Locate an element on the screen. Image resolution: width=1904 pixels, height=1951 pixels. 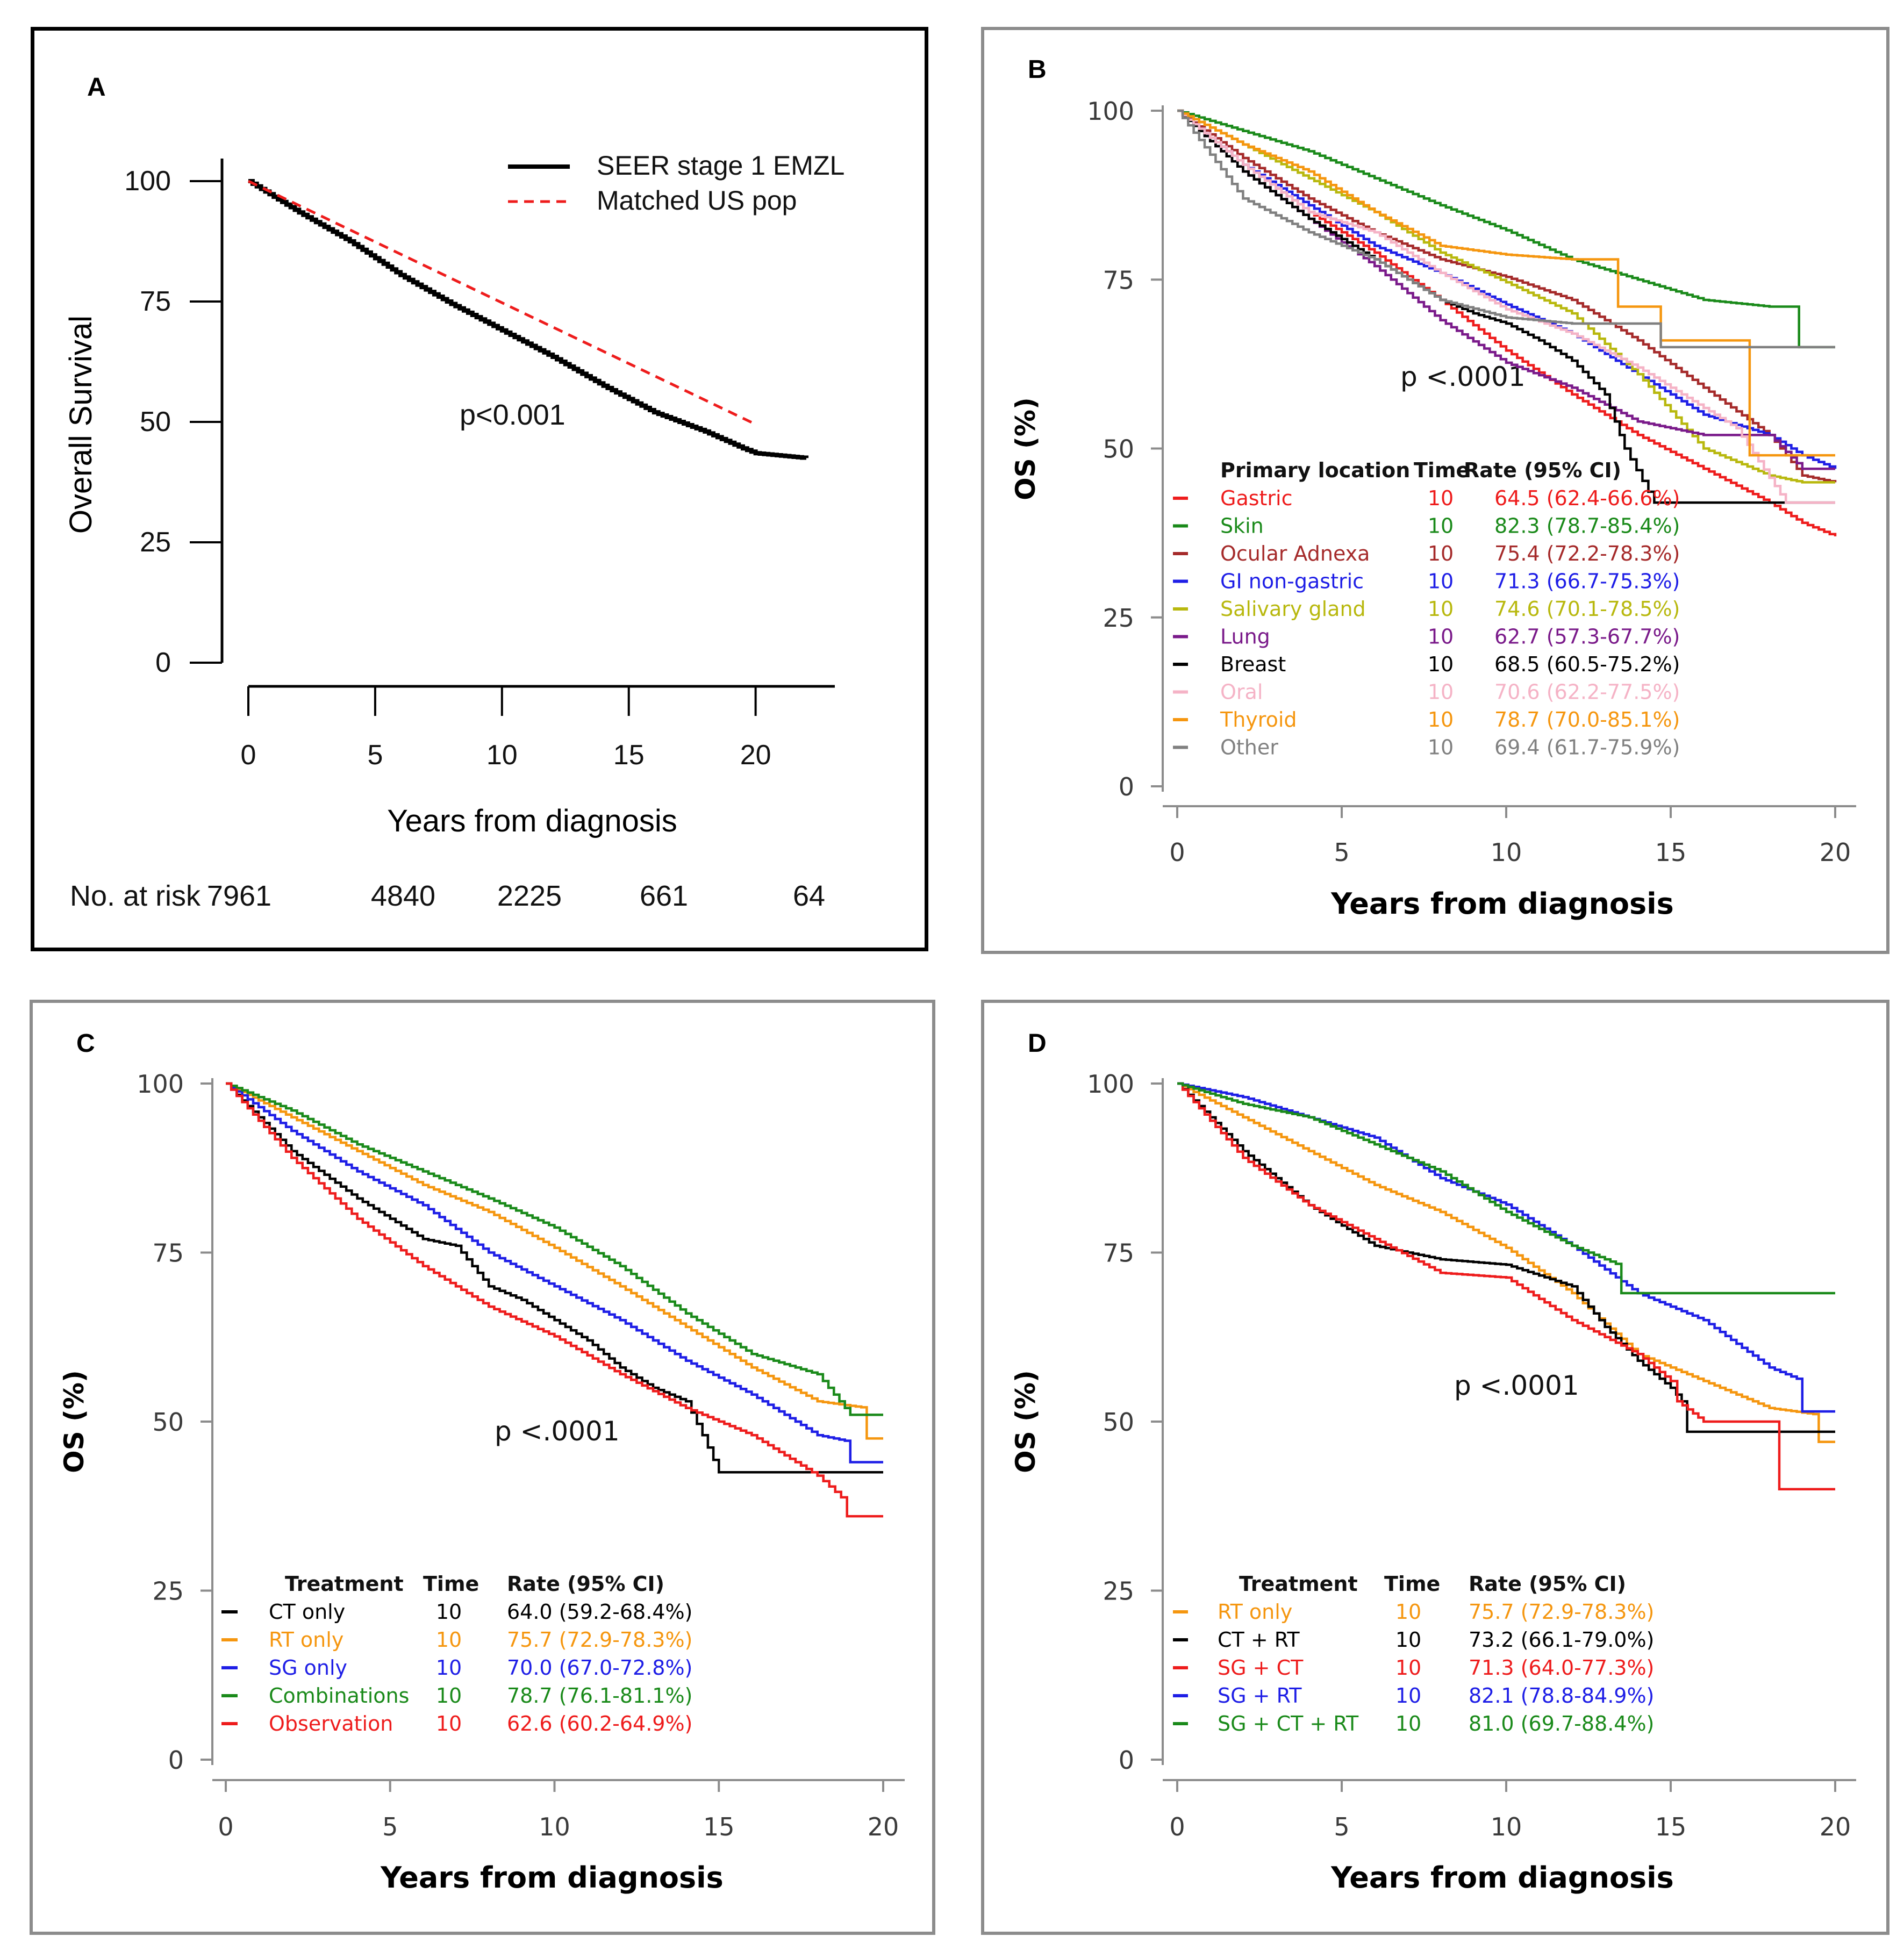
panel-B-legend-name: Thyroid is located at coordinates (1258, 719).